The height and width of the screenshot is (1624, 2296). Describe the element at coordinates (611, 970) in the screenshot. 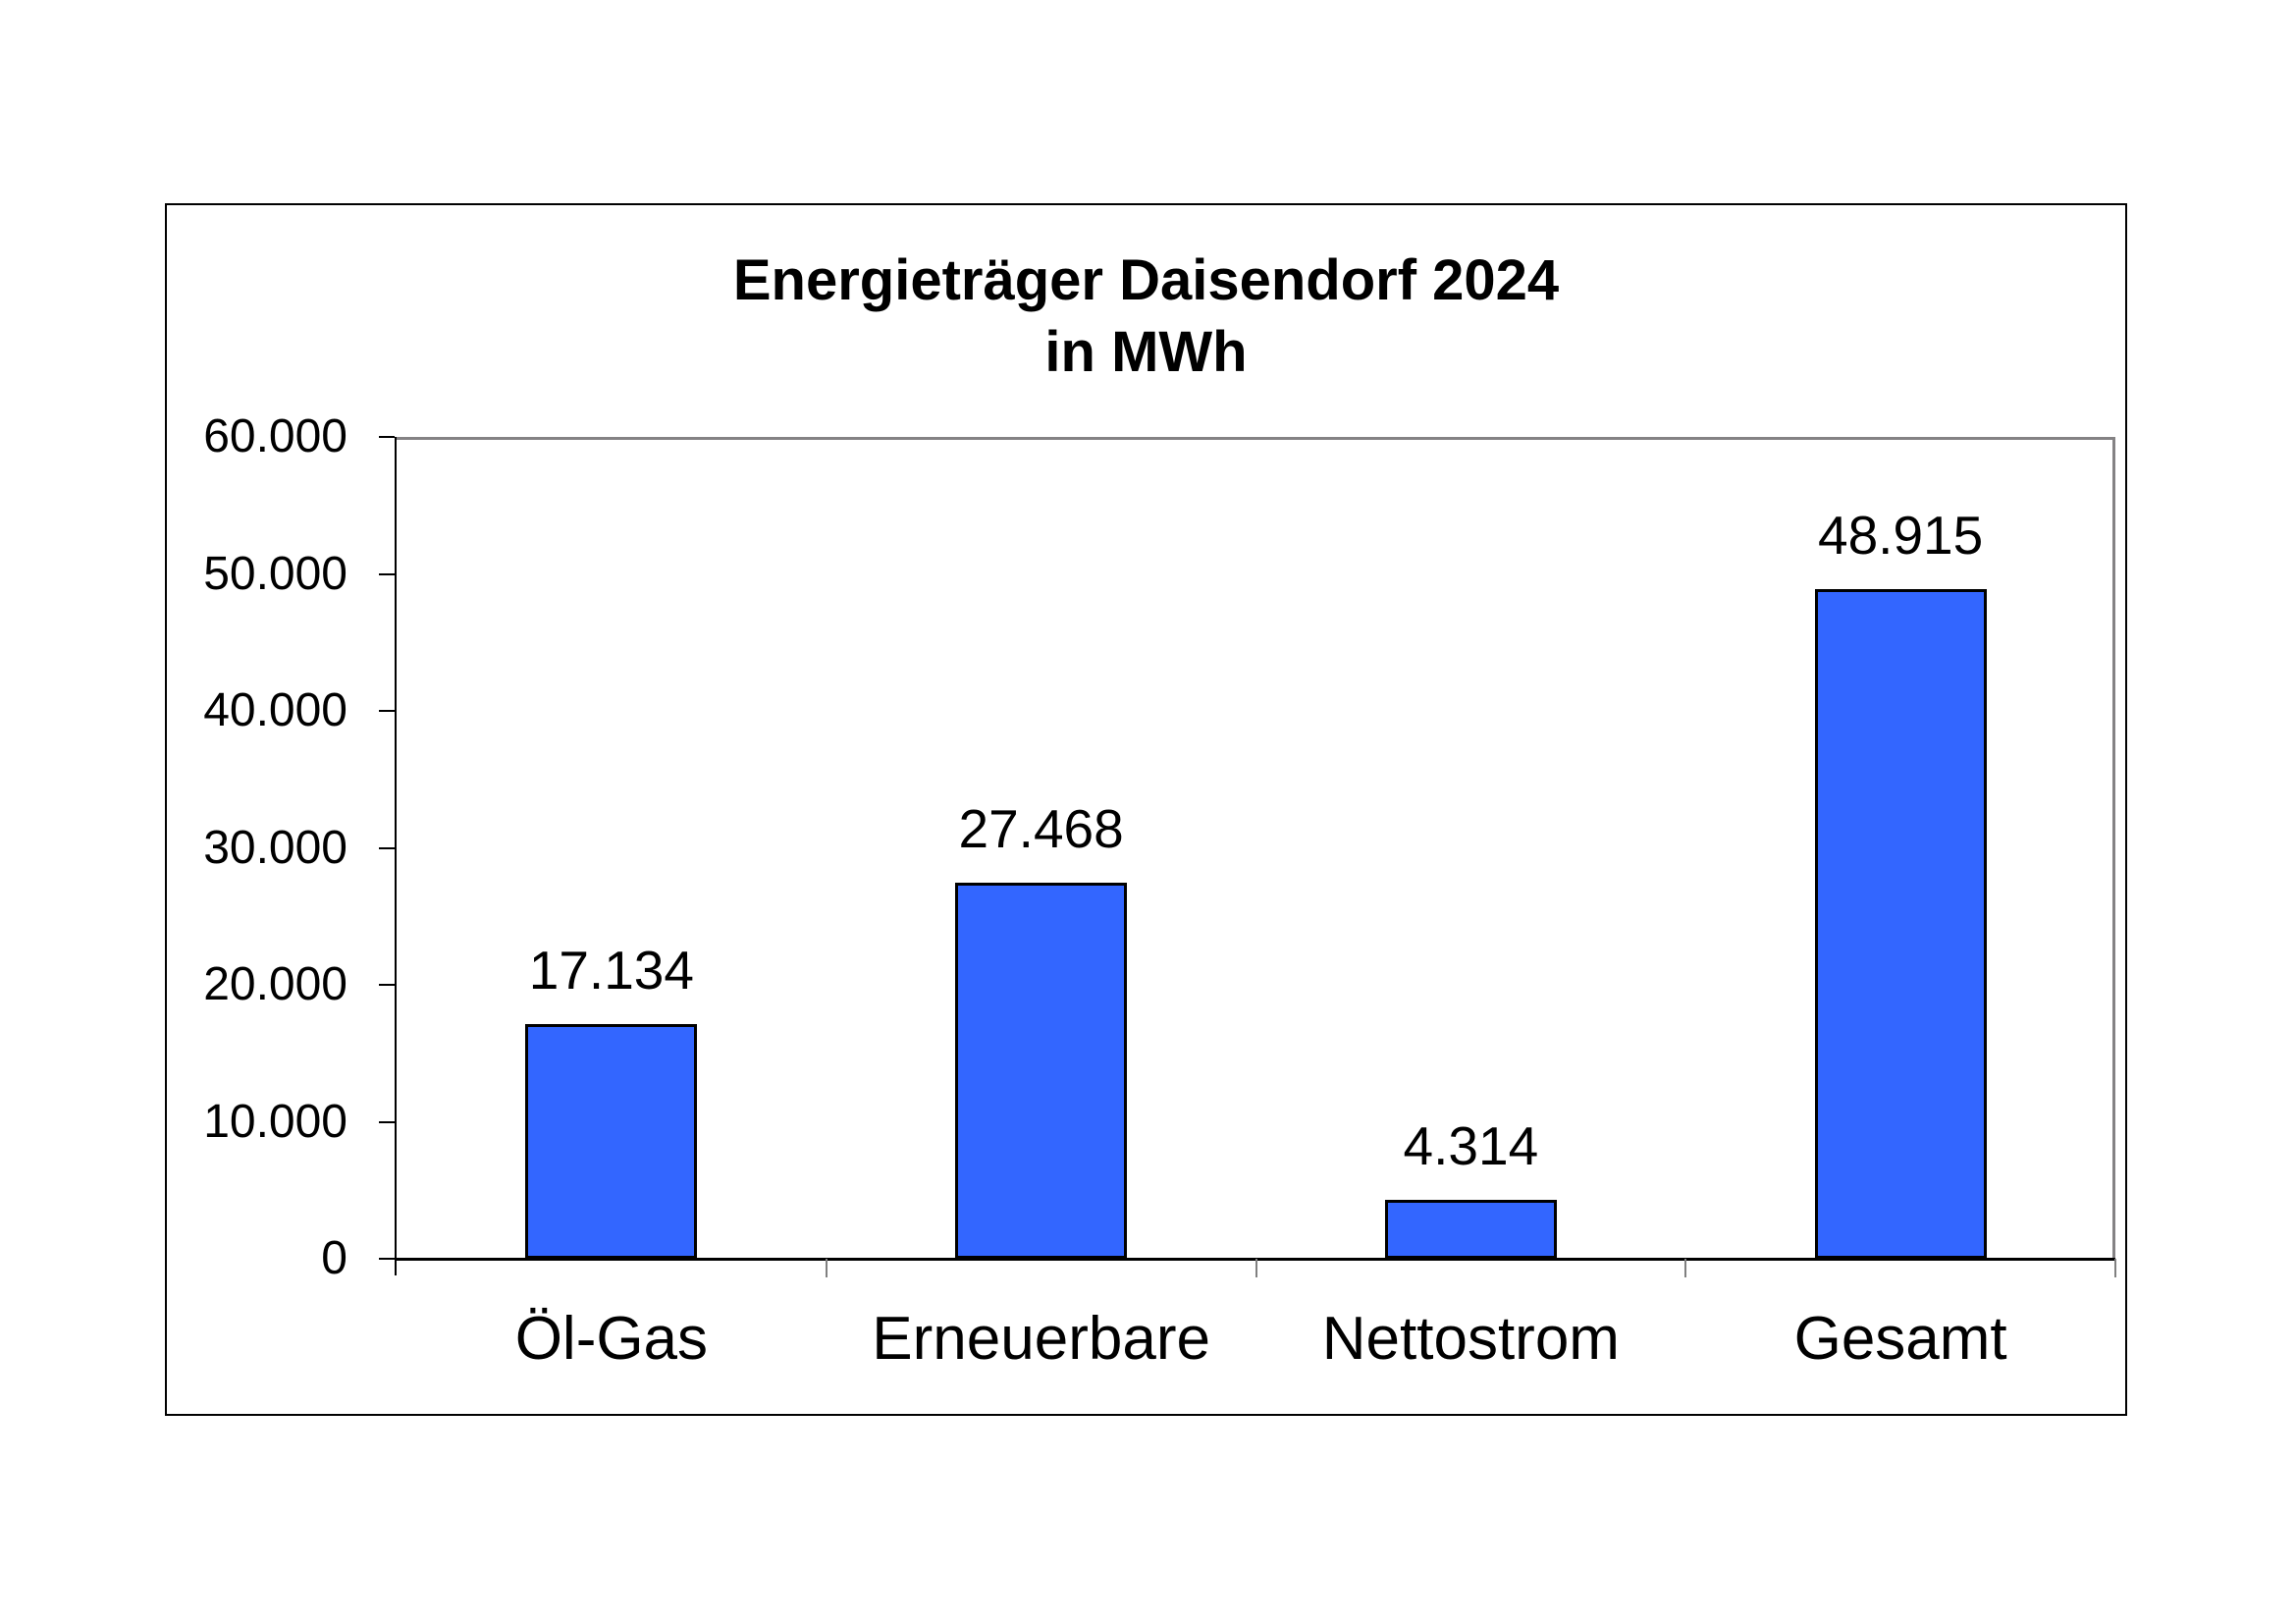

I see `bar-value-label: 17.134` at that location.